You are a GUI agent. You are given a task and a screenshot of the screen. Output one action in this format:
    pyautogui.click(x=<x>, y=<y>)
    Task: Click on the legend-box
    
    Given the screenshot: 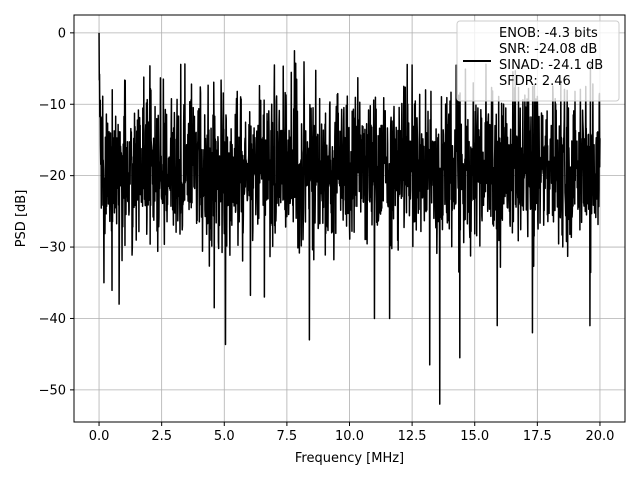 What is the action you would take?
    pyautogui.click(x=538, y=61)
    